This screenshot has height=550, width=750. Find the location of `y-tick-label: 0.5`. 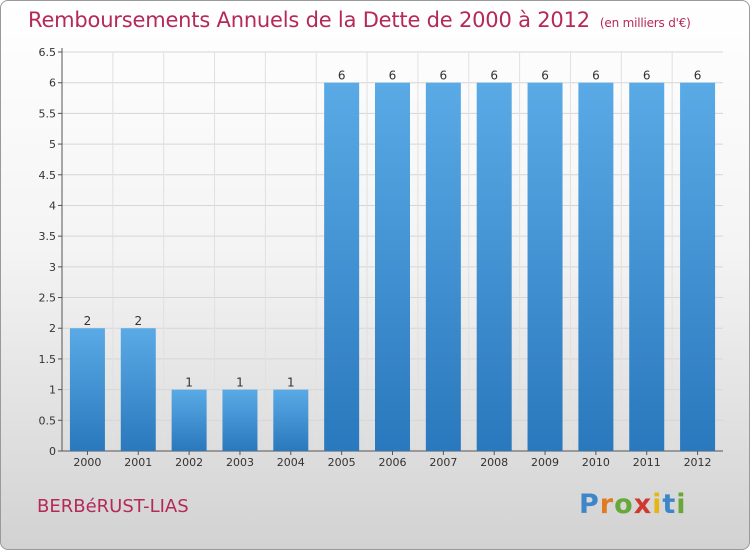

y-tick-label: 0.5 is located at coordinates (48, 420).